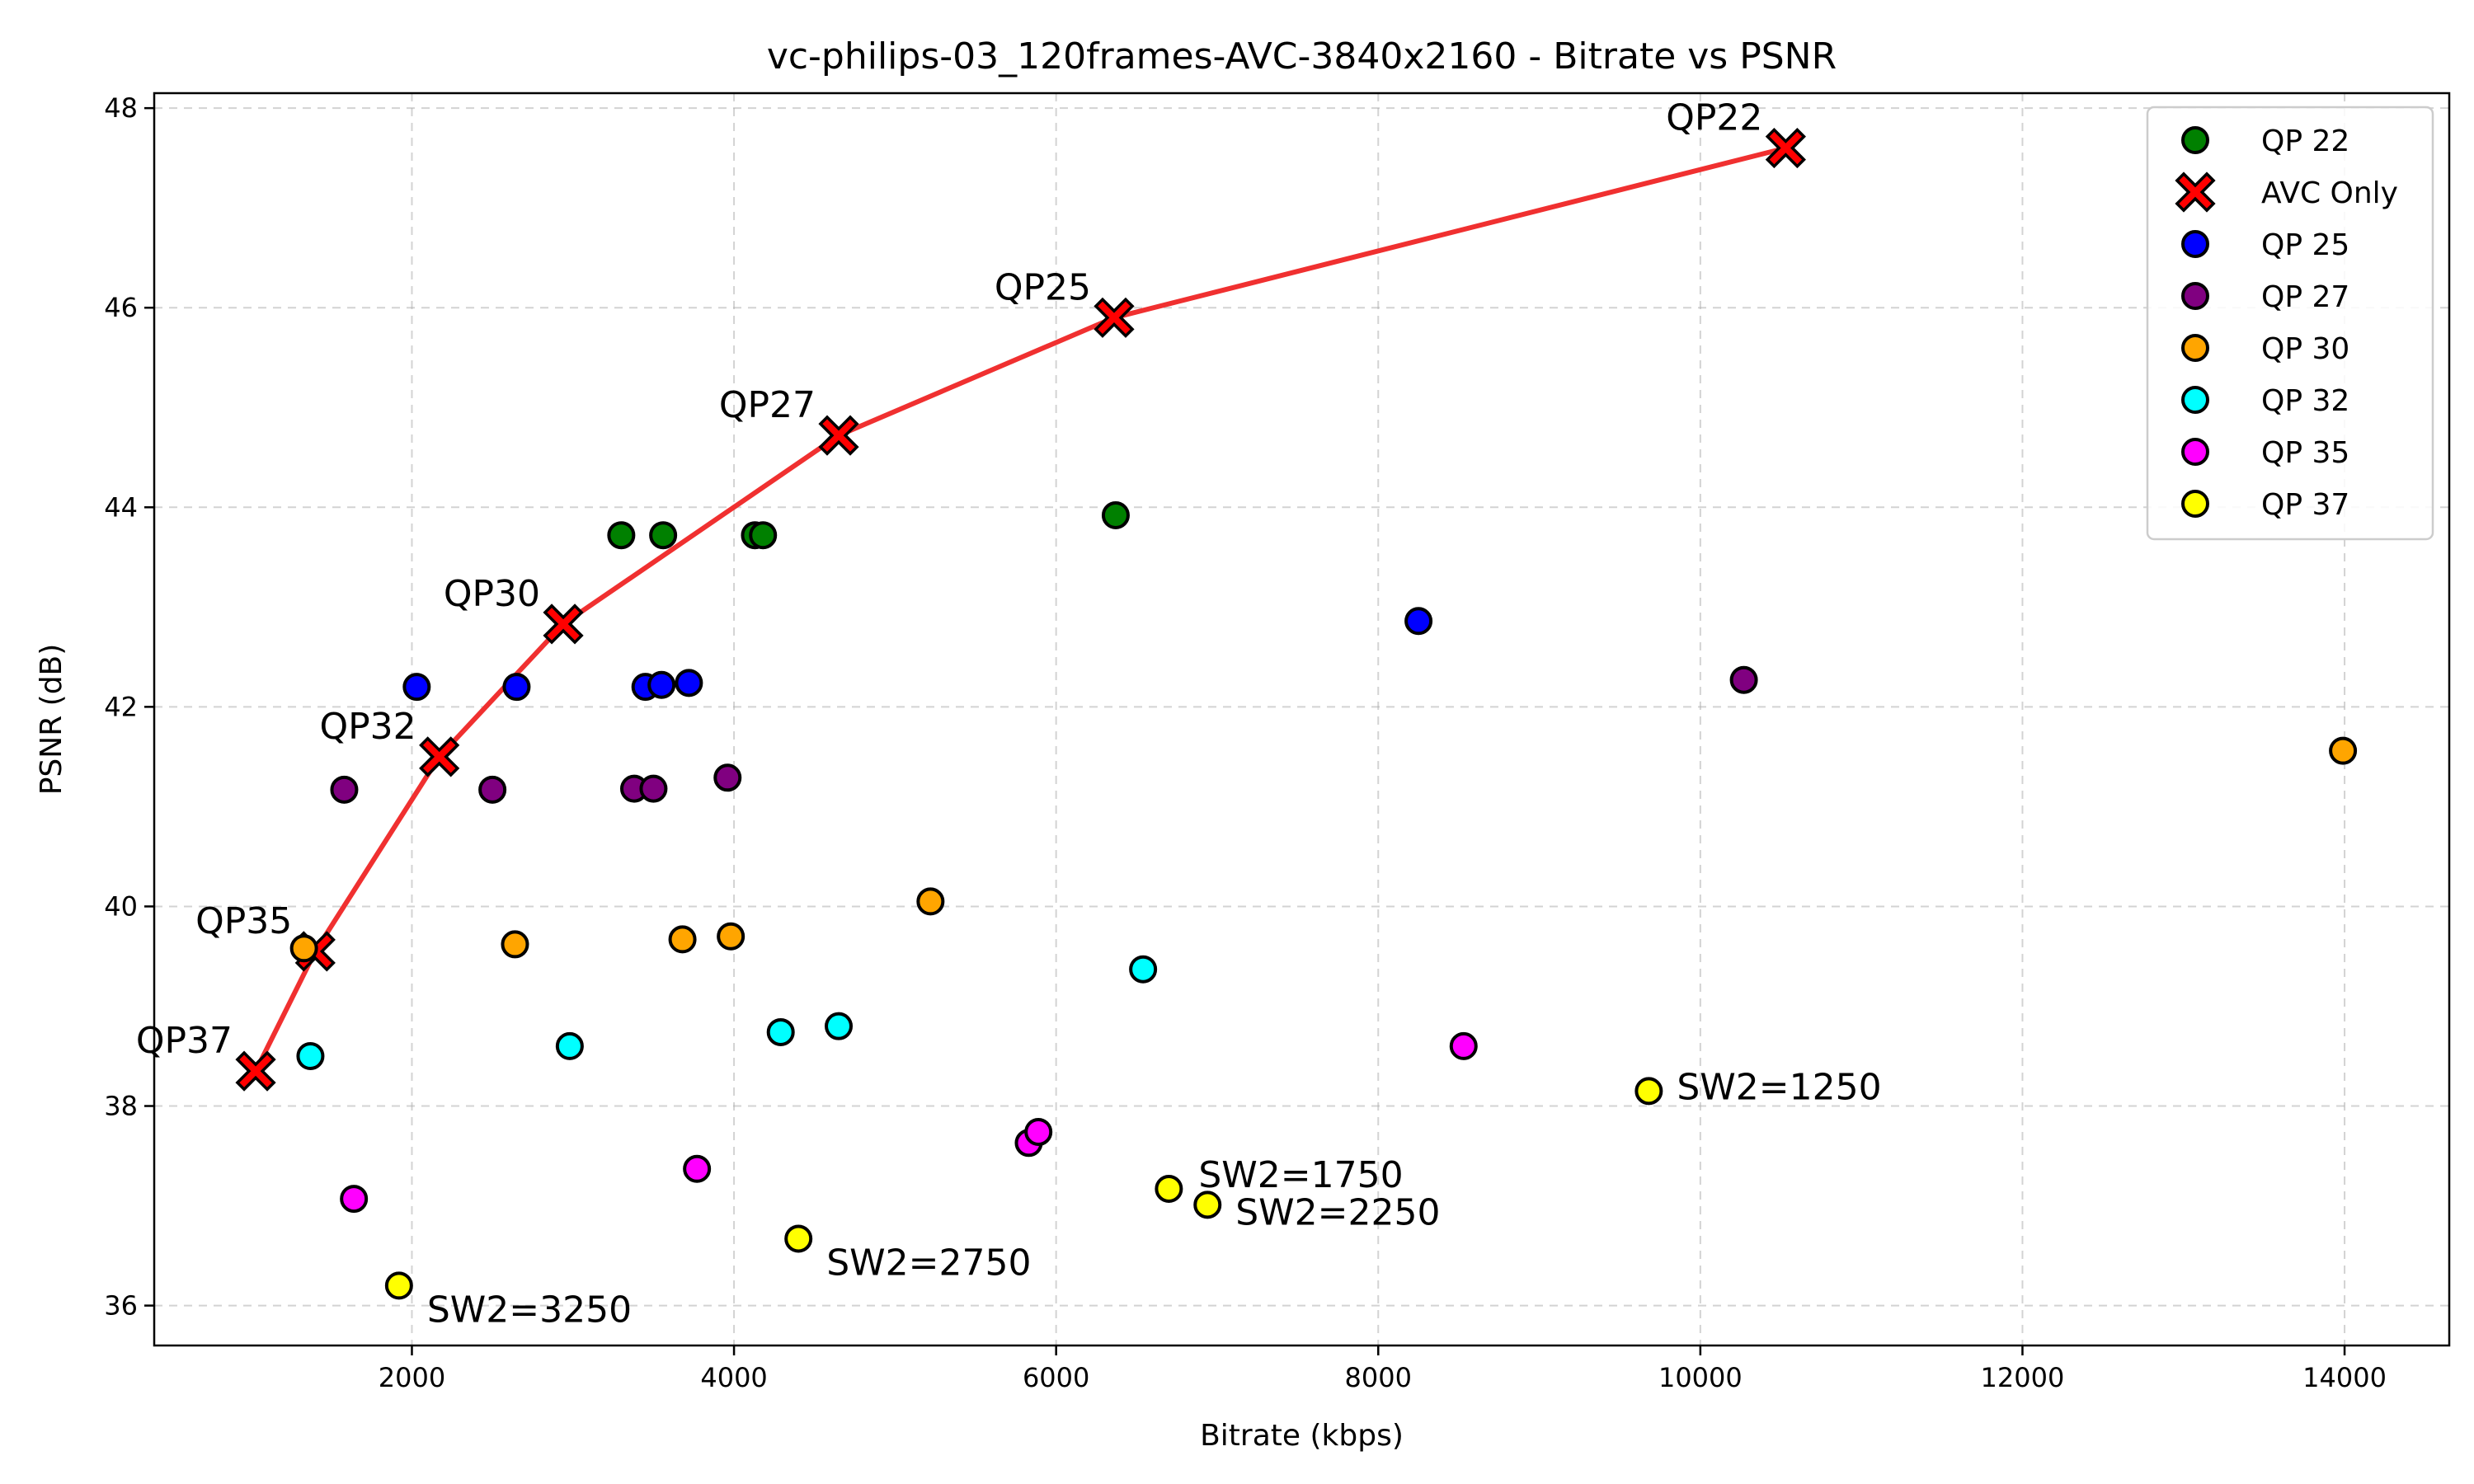  I want to click on avc-only-annotation: QP22, so click(1714, 118).